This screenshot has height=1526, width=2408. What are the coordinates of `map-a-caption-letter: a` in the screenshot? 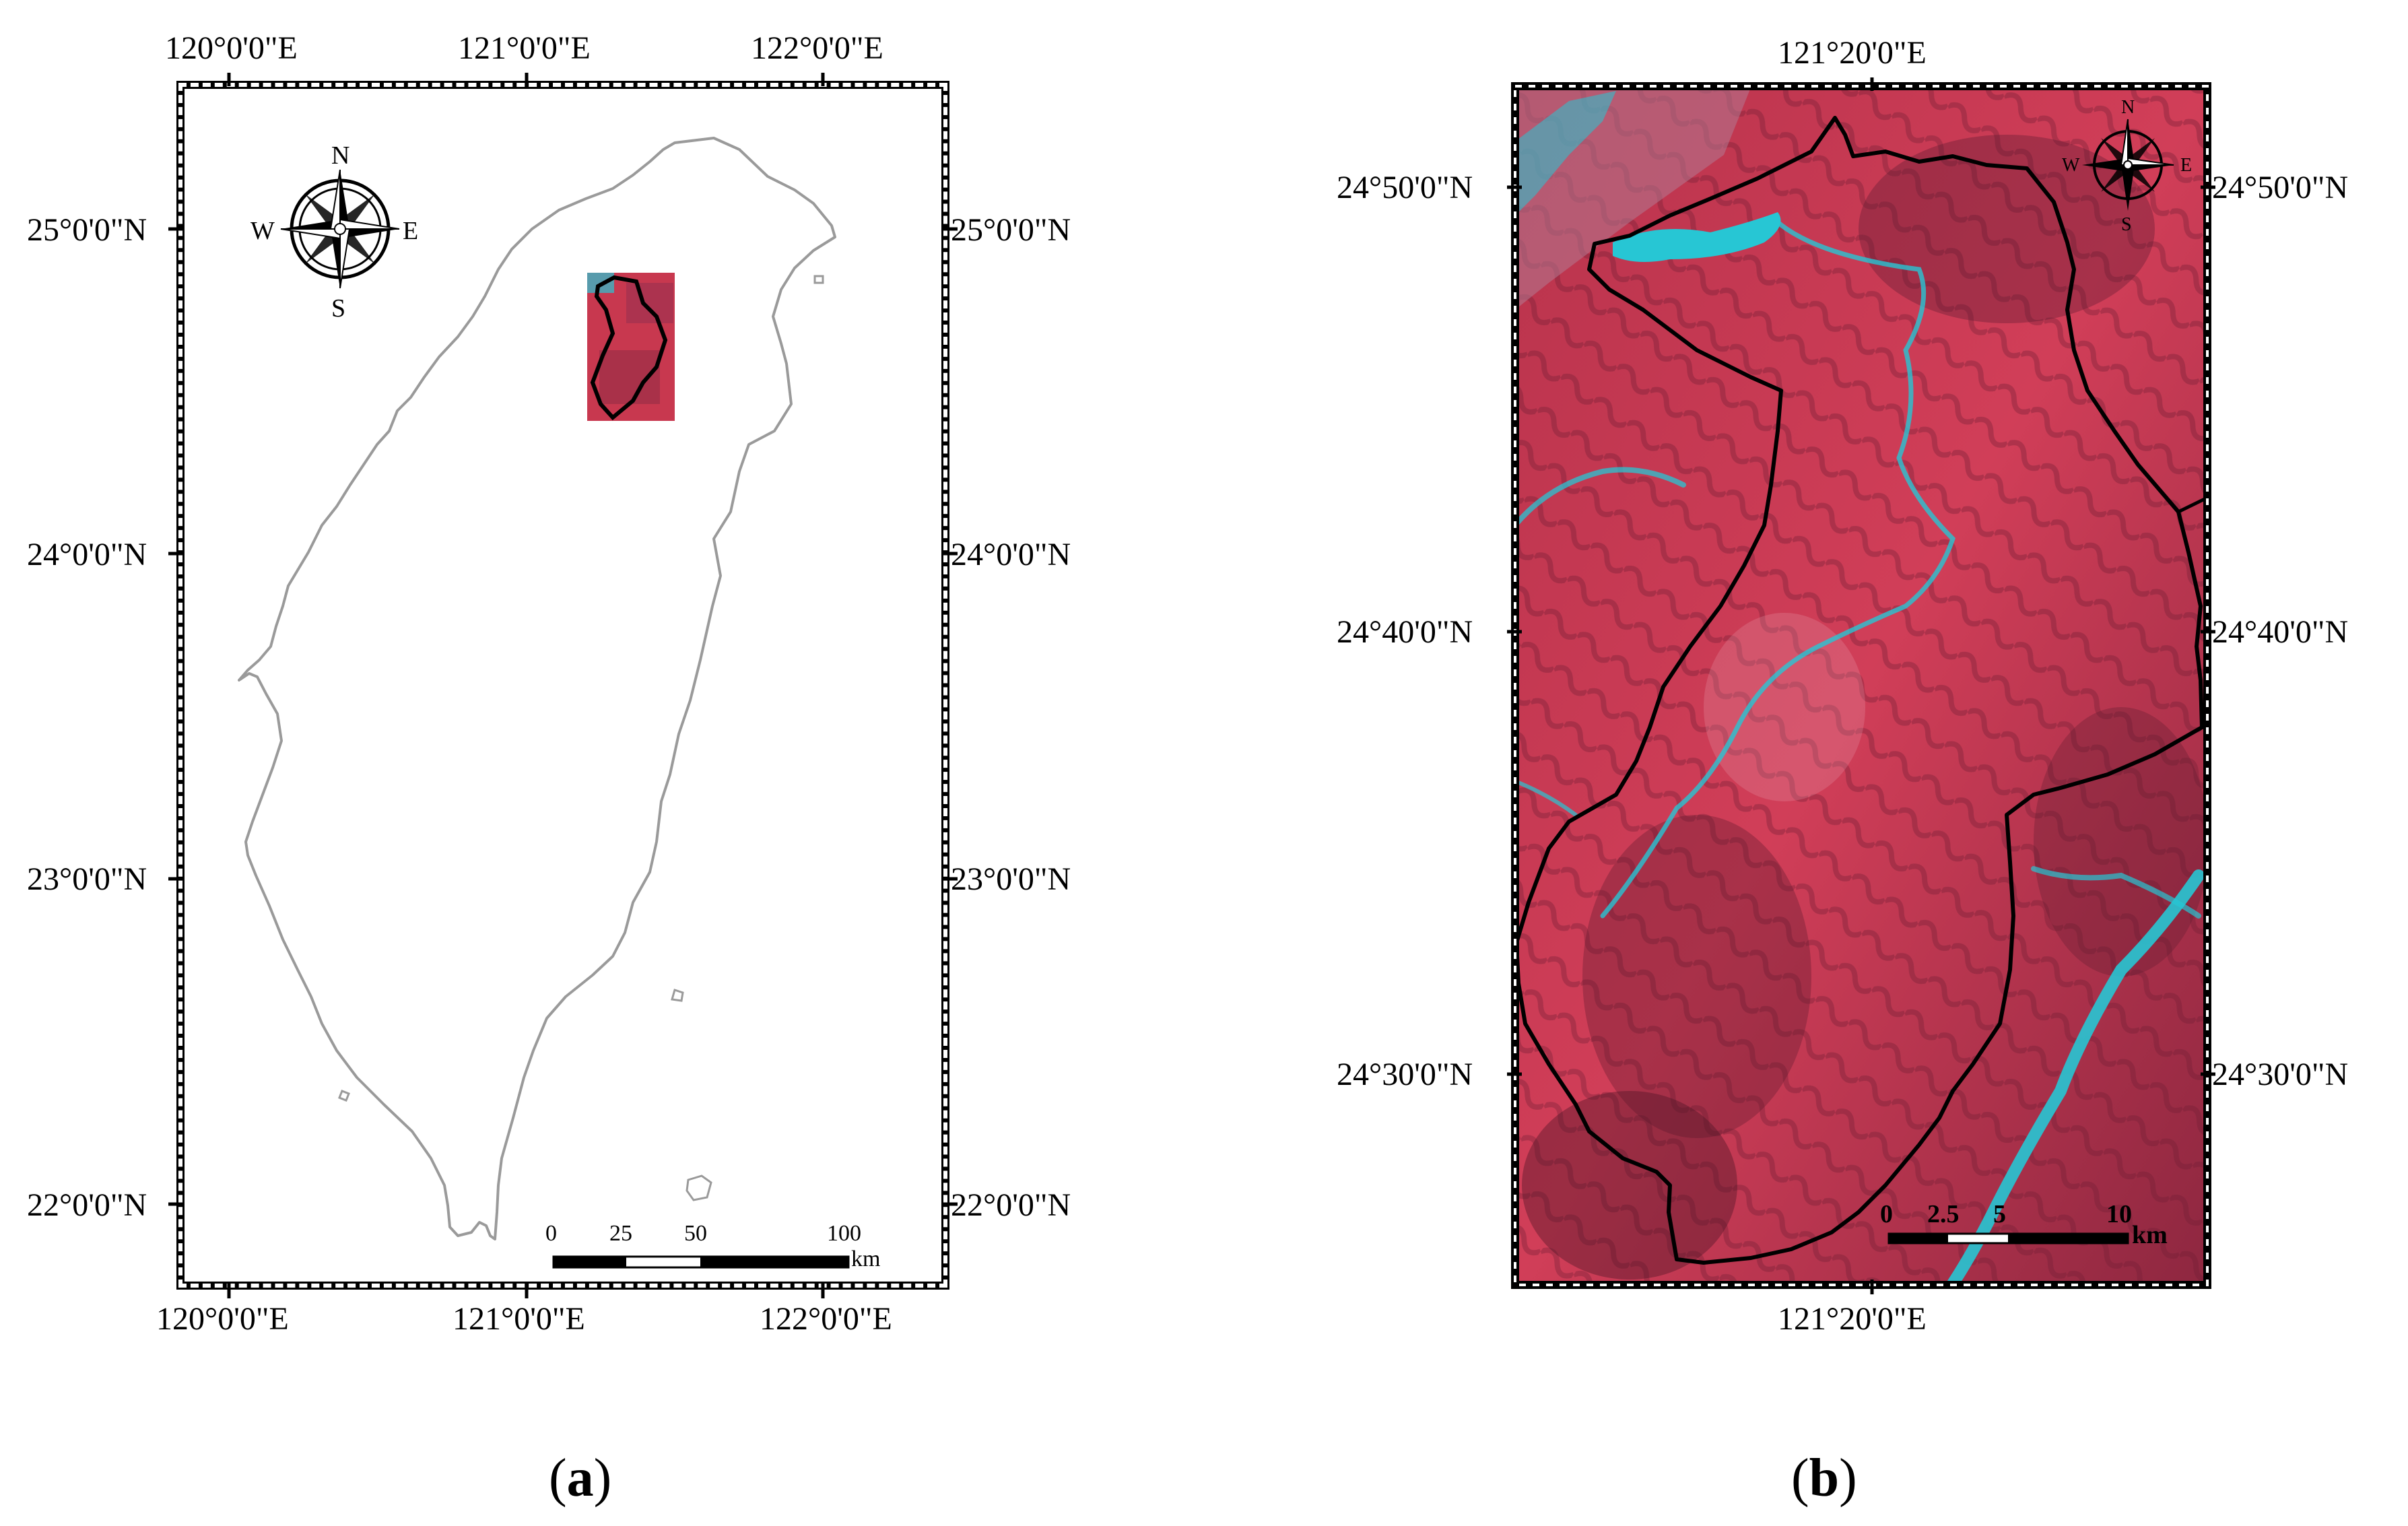 It's located at (580, 1478).